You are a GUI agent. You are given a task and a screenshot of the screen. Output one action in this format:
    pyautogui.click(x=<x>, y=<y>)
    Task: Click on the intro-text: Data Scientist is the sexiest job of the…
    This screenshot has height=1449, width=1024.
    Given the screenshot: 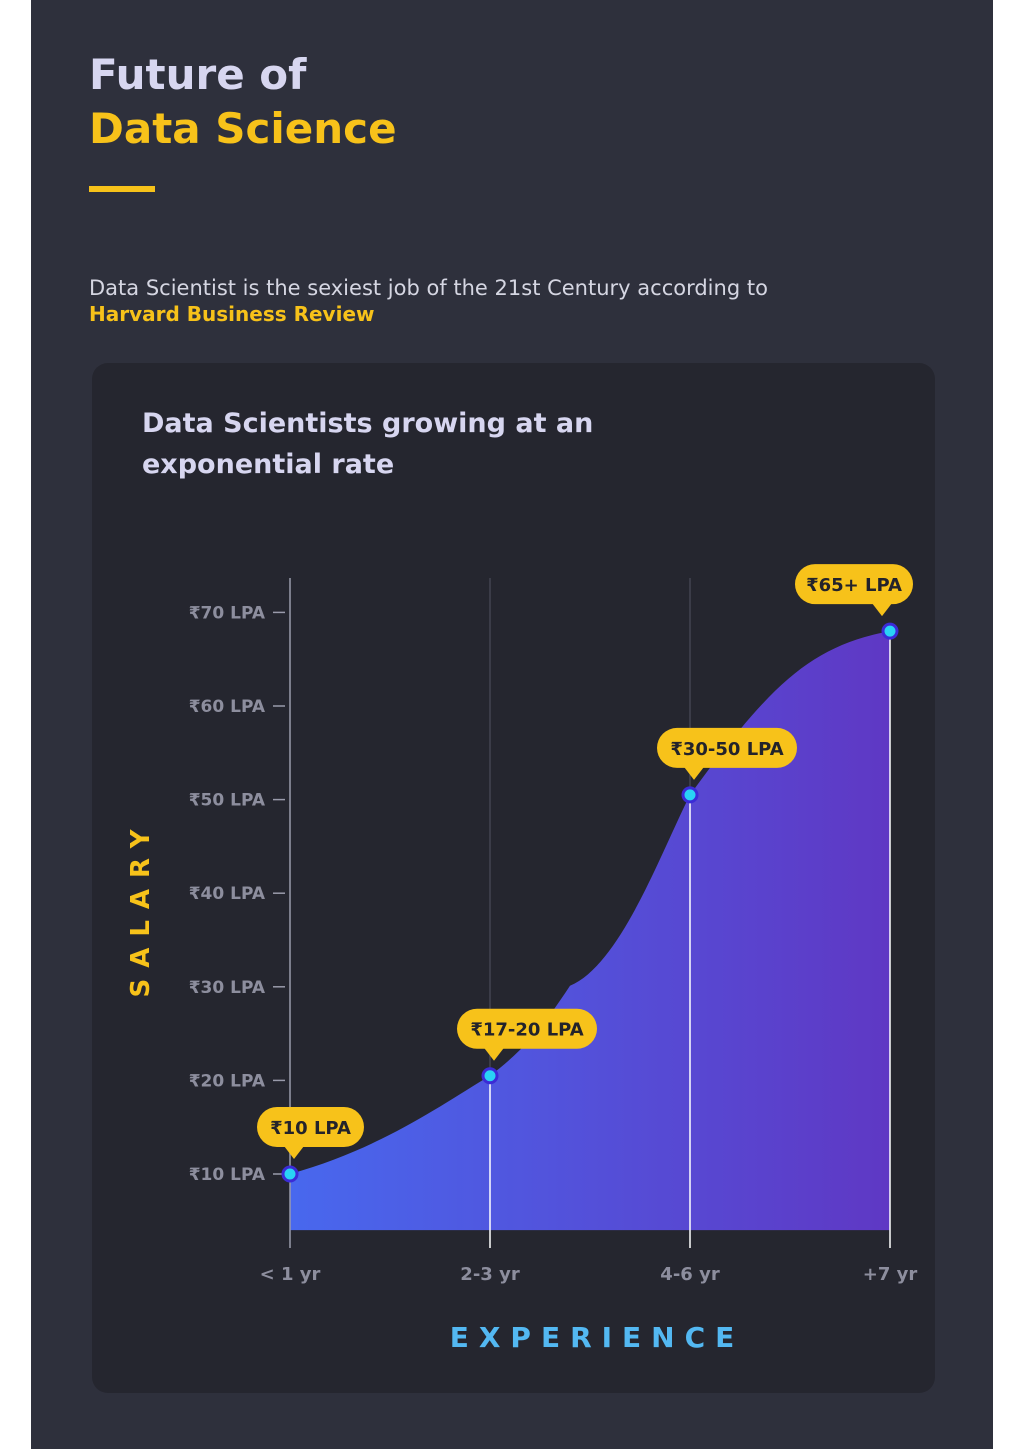 What is the action you would take?
    pyautogui.click(x=428, y=288)
    